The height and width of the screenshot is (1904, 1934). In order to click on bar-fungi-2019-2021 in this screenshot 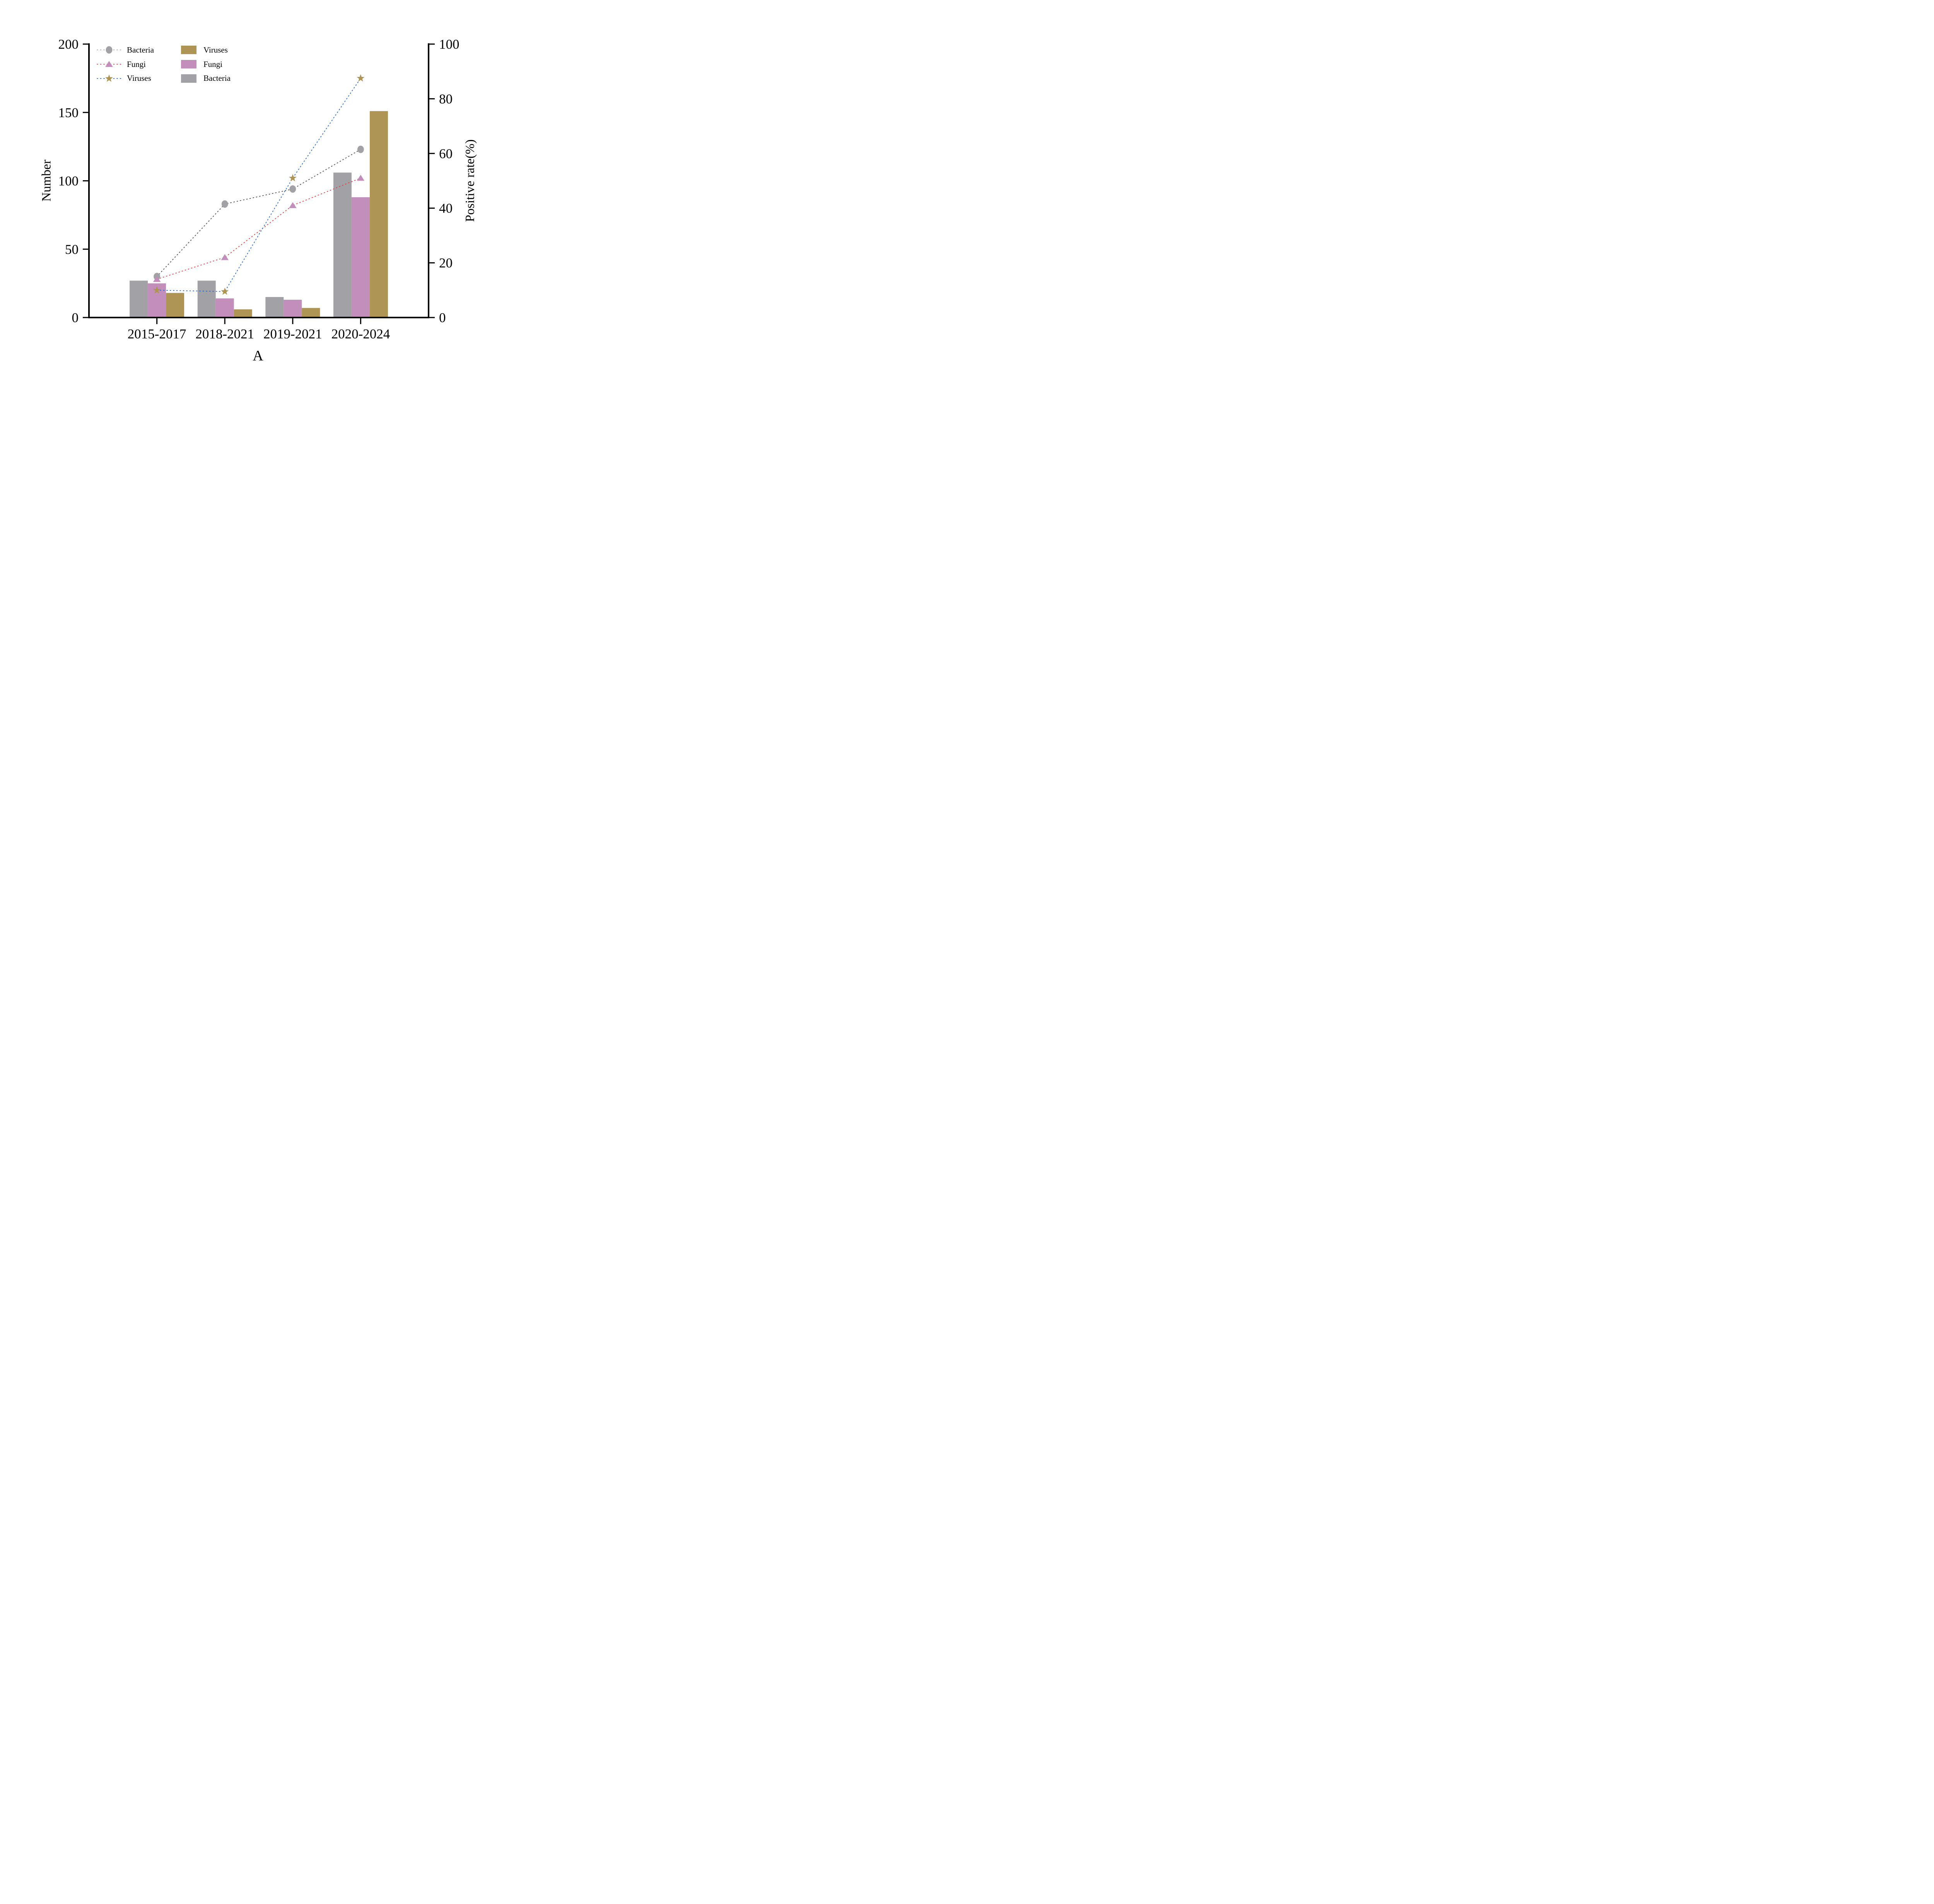, I will do `click(293, 309)`.